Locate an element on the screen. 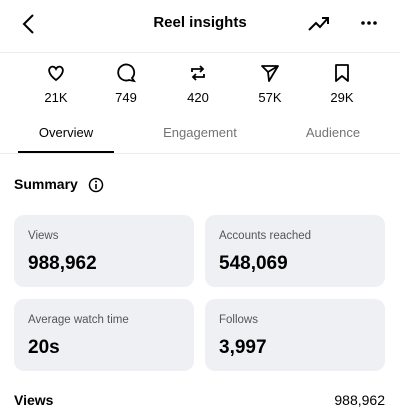  trend-button is located at coordinates (319, 24).